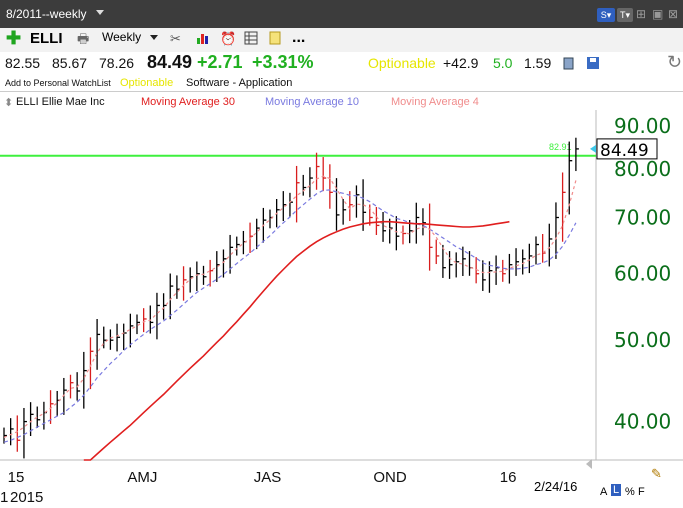  What do you see at coordinates (154, 37) in the screenshot?
I see `period-dropdown-icon` at bounding box center [154, 37].